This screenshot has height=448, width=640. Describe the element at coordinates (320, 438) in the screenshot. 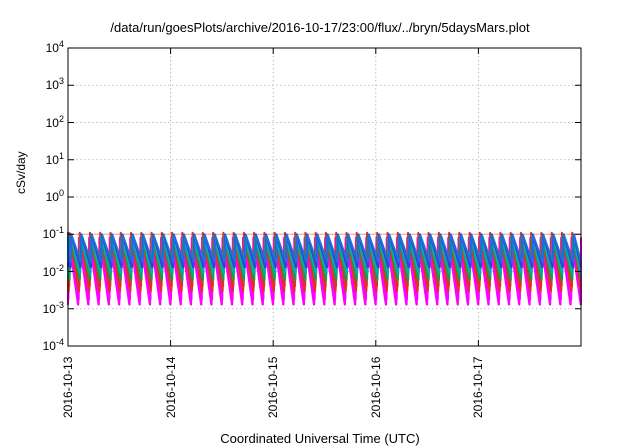

I see `x-axis-label: Coordinated Universal Time (UTC)` at that location.